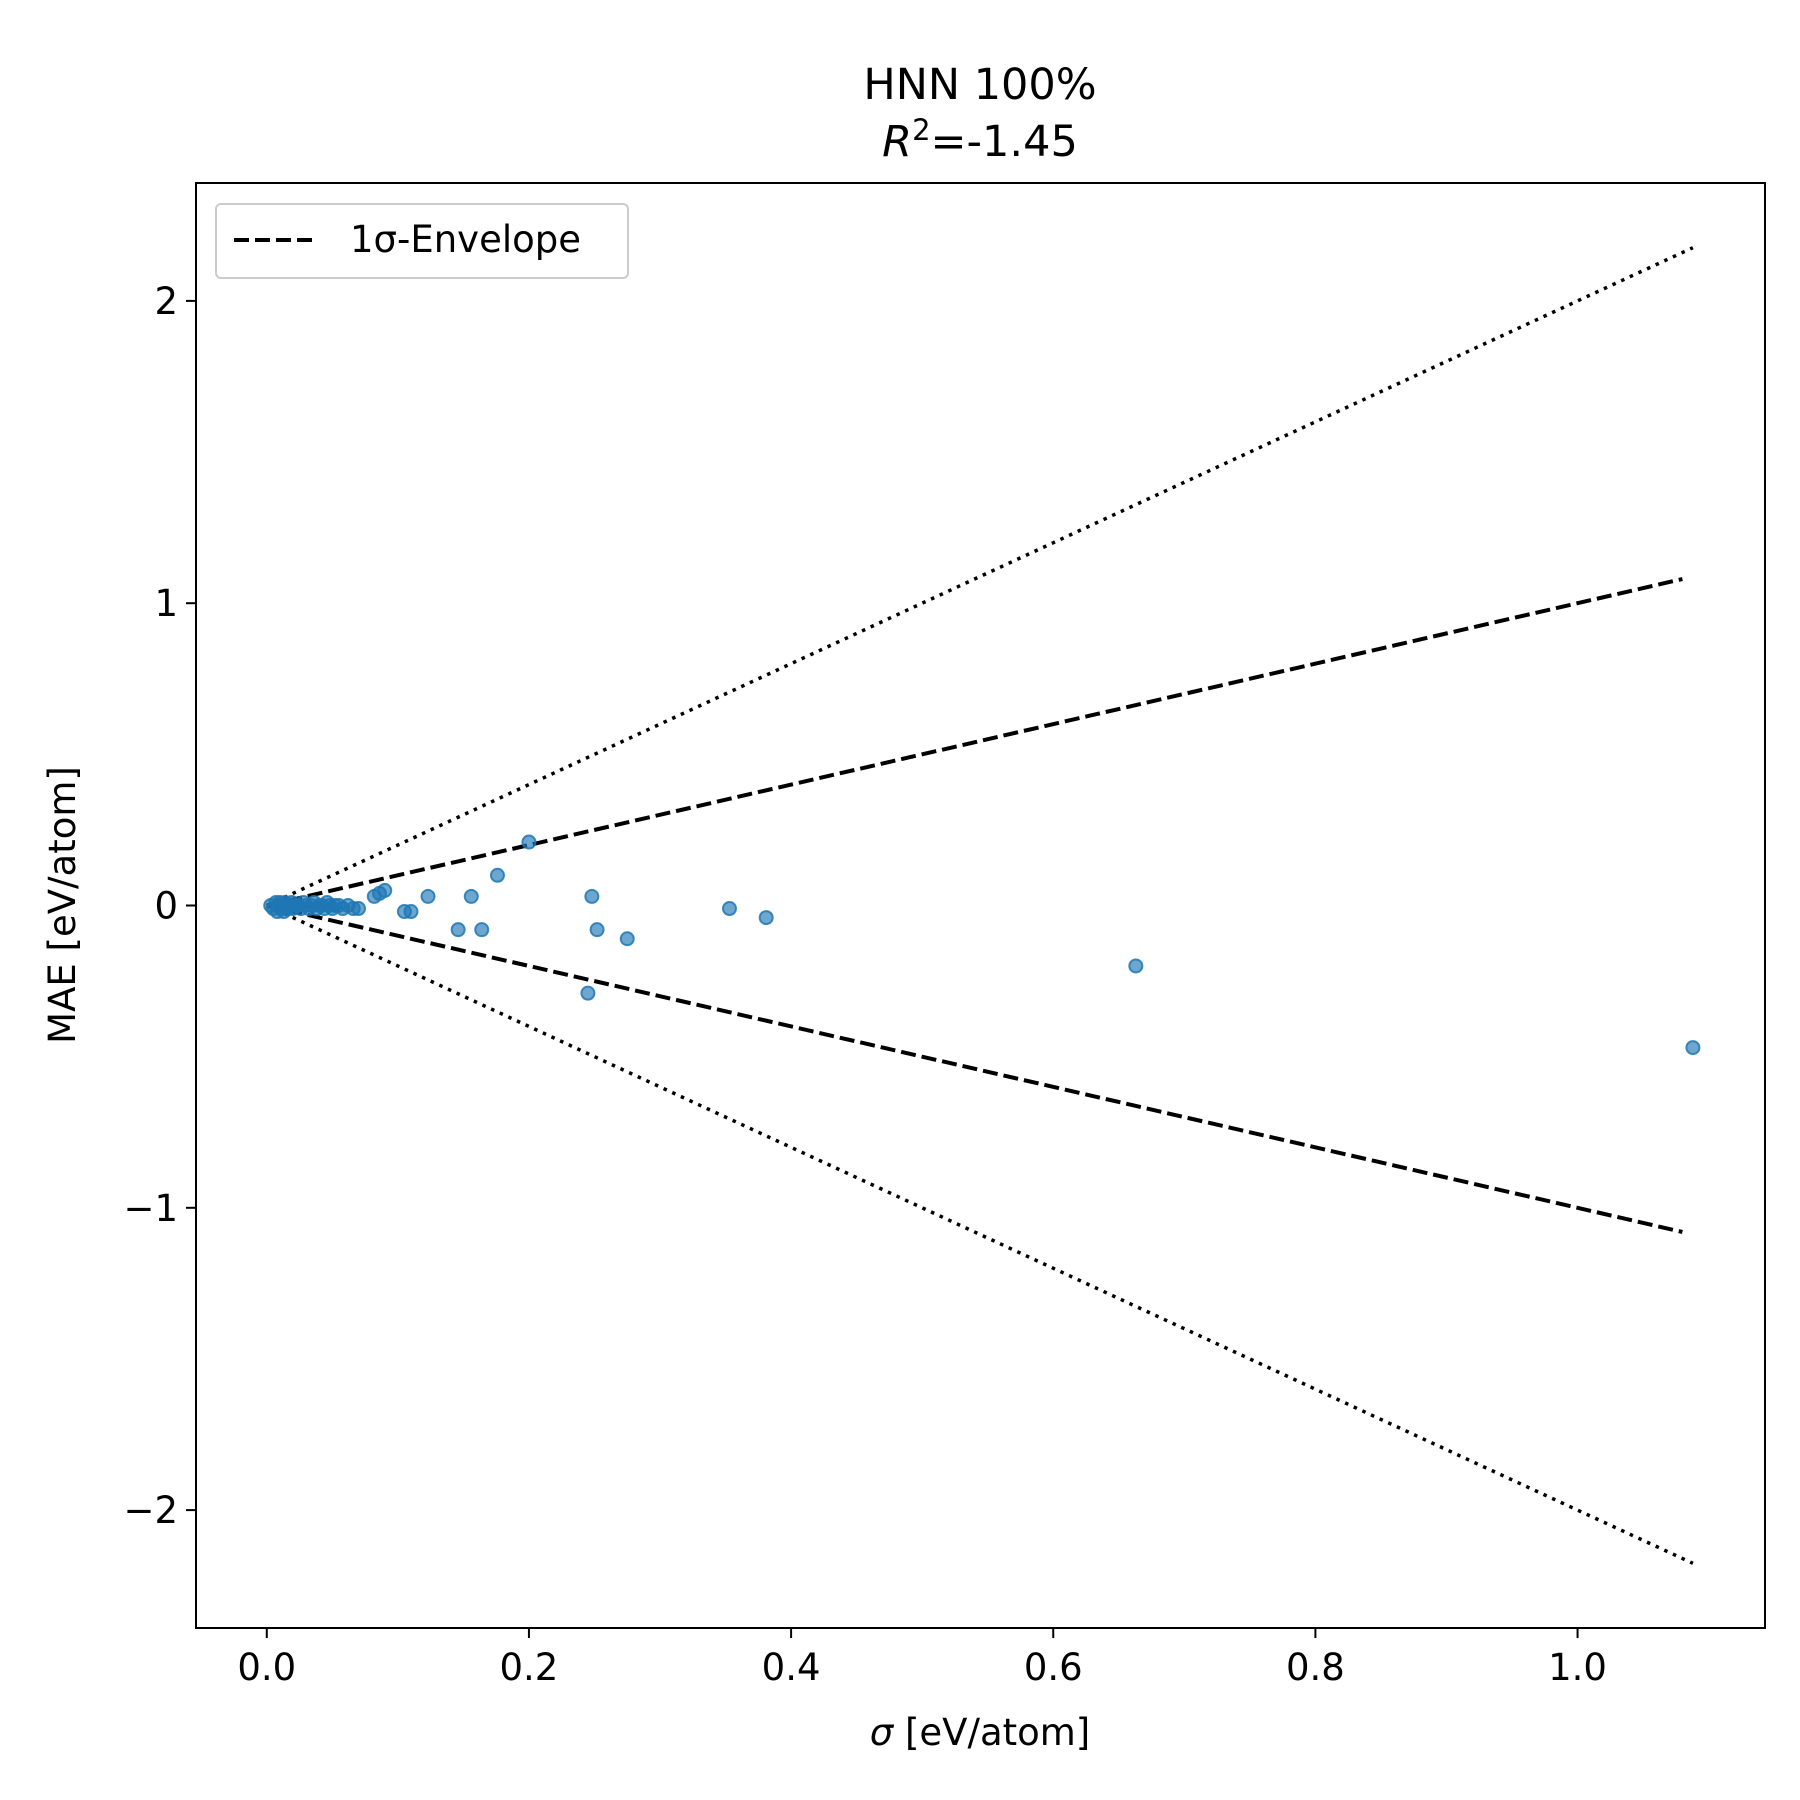 The height and width of the screenshot is (1800, 1800). Describe the element at coordinates (150, 1510) in the screenshot. I see `y-tick-label: −2` at that location.